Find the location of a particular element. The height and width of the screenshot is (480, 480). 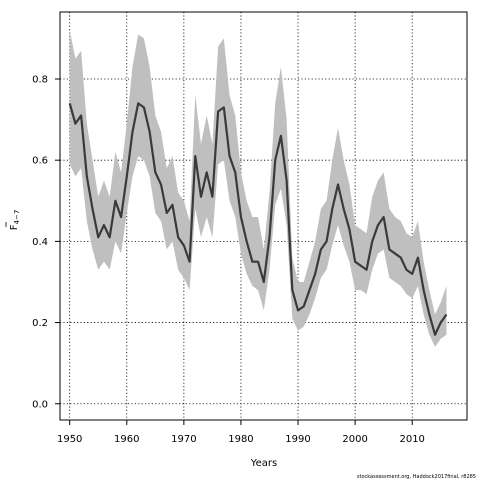

x-tick-label: 1990 is located at coordinates (297, 439).